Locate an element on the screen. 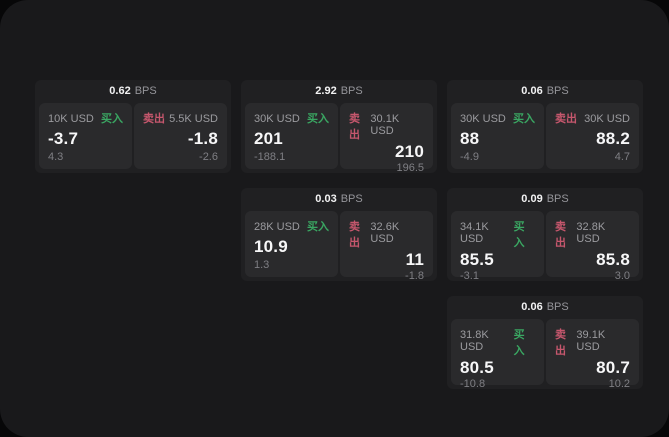 Image resolution: width=669 pixels, height=437 pixels. buy-quote-tile: 31.8K USD 买入 80.5 -10.8 is located at coordinates (497, 354).